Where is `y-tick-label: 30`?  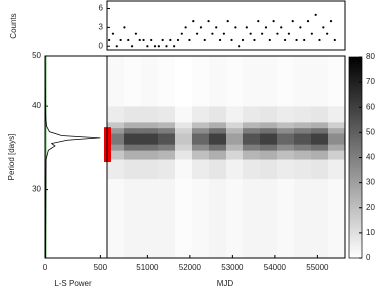
y-tick-label: 30 is located at coordinates (36, 189).